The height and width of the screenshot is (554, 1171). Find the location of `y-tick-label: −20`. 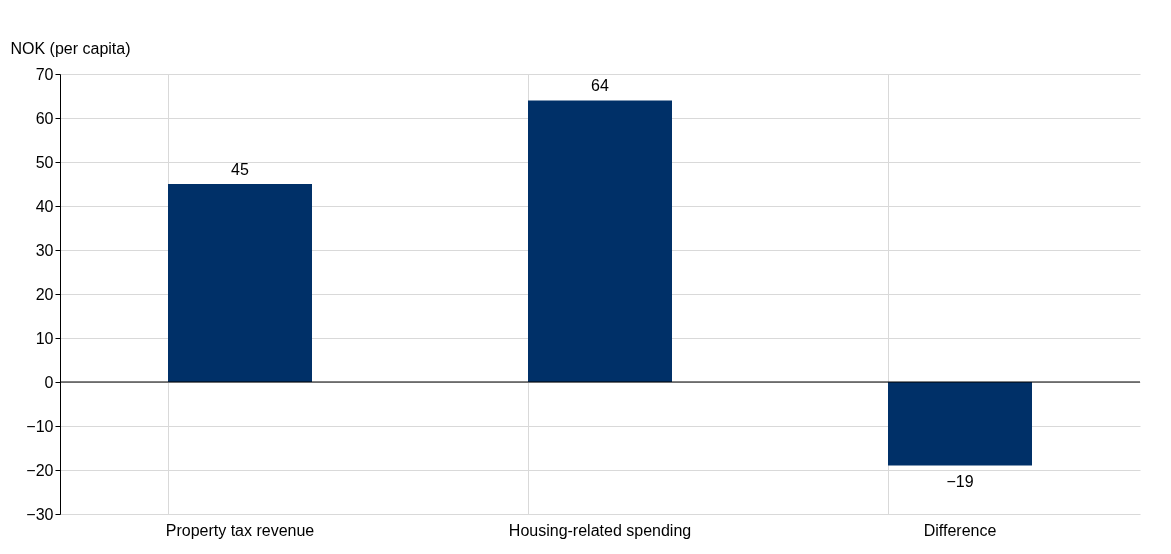

y-tick-label: −20 is located at coordinates (40, 470).